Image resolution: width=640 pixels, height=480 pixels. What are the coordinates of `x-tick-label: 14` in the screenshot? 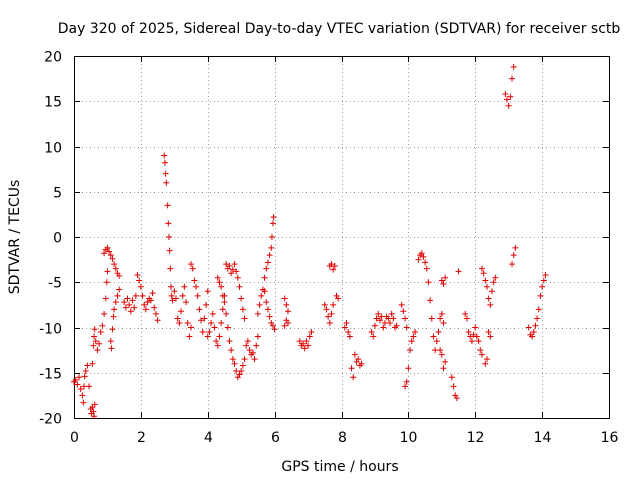 It's located at (543, 438).